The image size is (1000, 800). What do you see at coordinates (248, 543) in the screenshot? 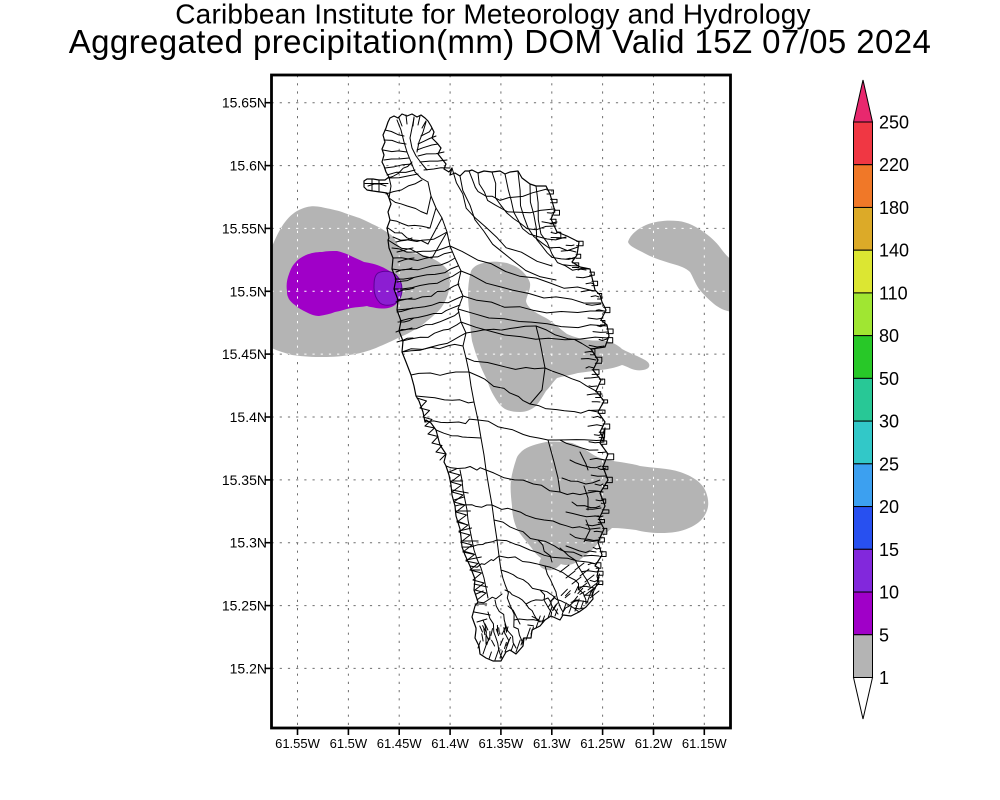
I see `svg-text: 15.3N` at bounding box center [248, 543].